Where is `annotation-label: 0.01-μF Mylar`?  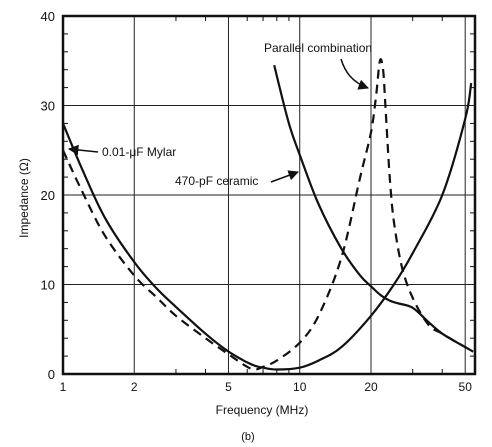 annotation-label: 0.01-μF Mylar is located at coordinates (139, 152).